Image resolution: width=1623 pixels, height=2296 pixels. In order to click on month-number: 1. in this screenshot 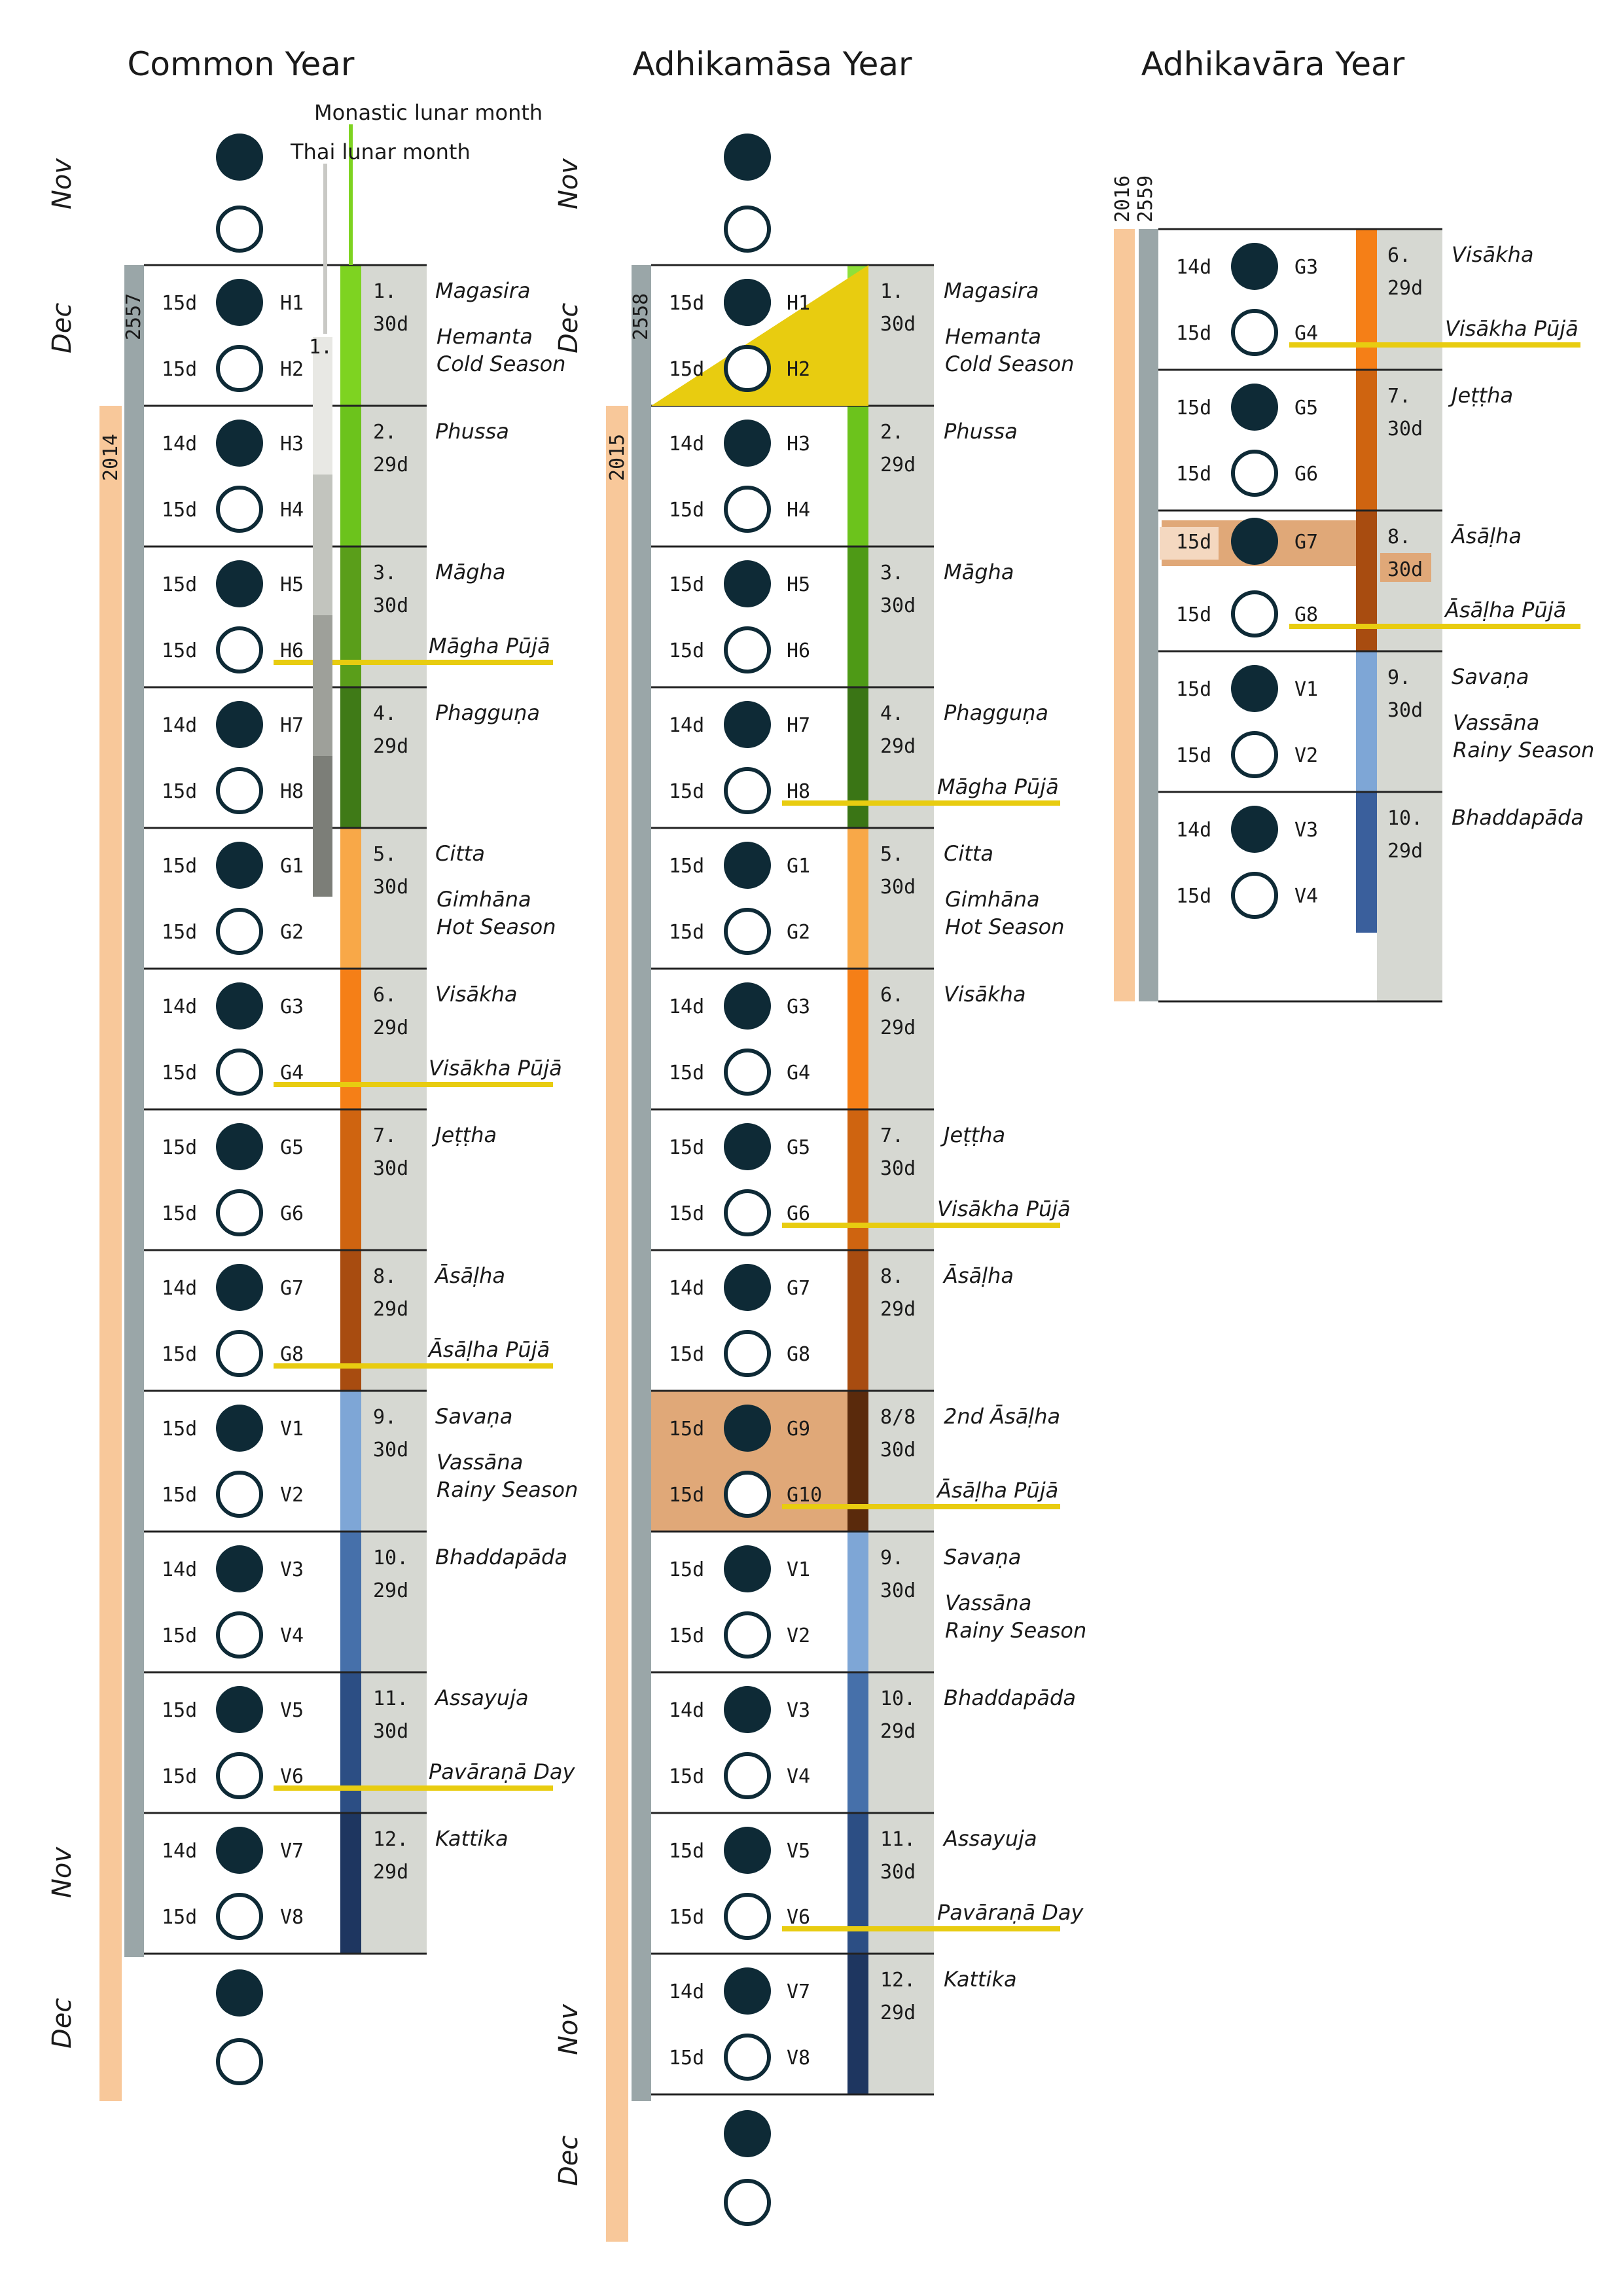, I will do `click(892, 291)`.